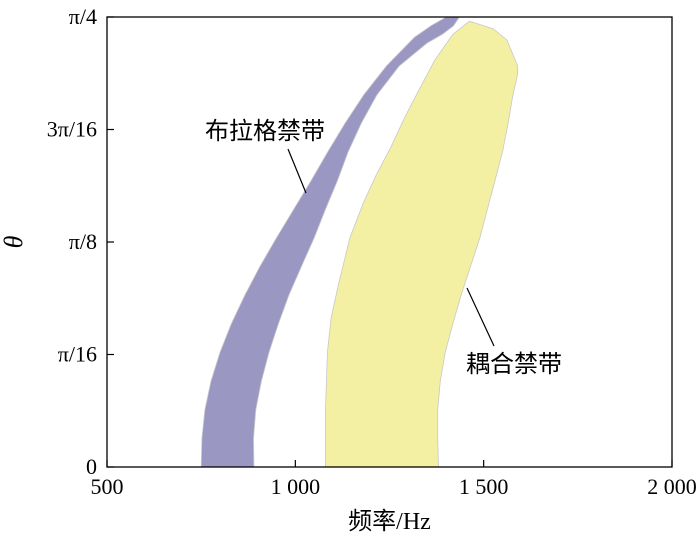 Image resolution: width=700 pixels, height=543 pixels. I want to click on x-axis-title: 频率/Hz, so click(389, 521).